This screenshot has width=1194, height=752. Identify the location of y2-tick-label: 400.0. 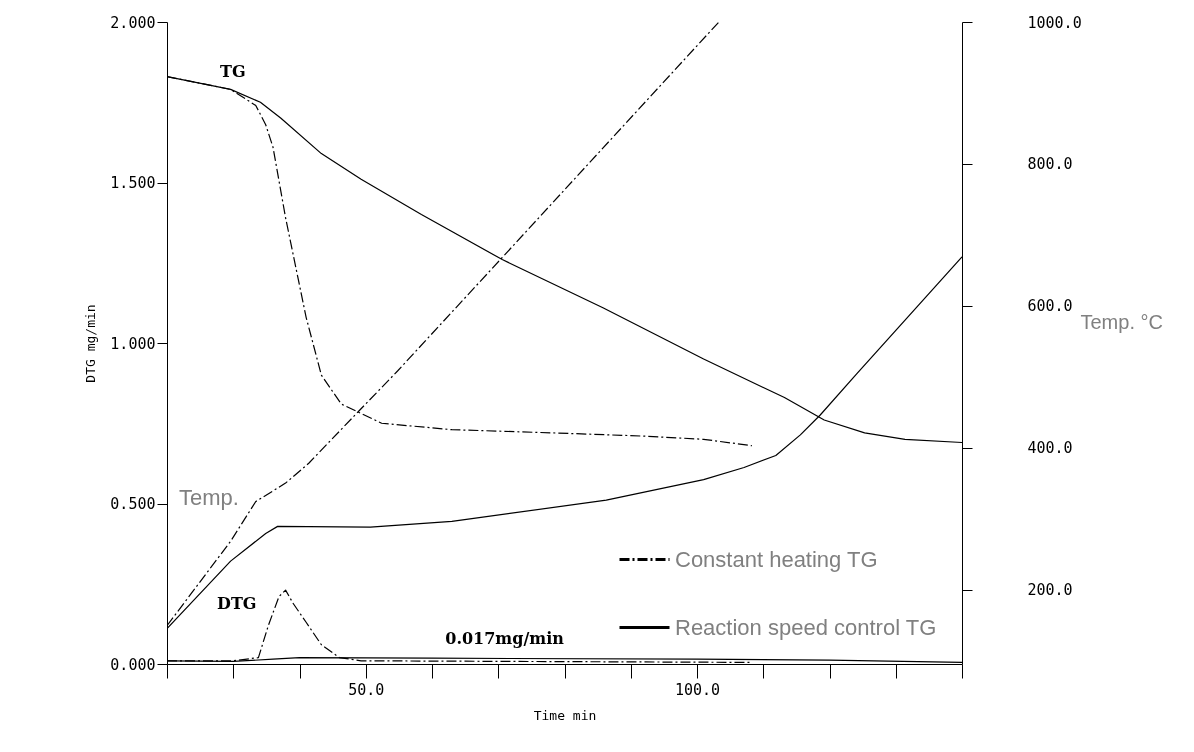
(1050, 448).